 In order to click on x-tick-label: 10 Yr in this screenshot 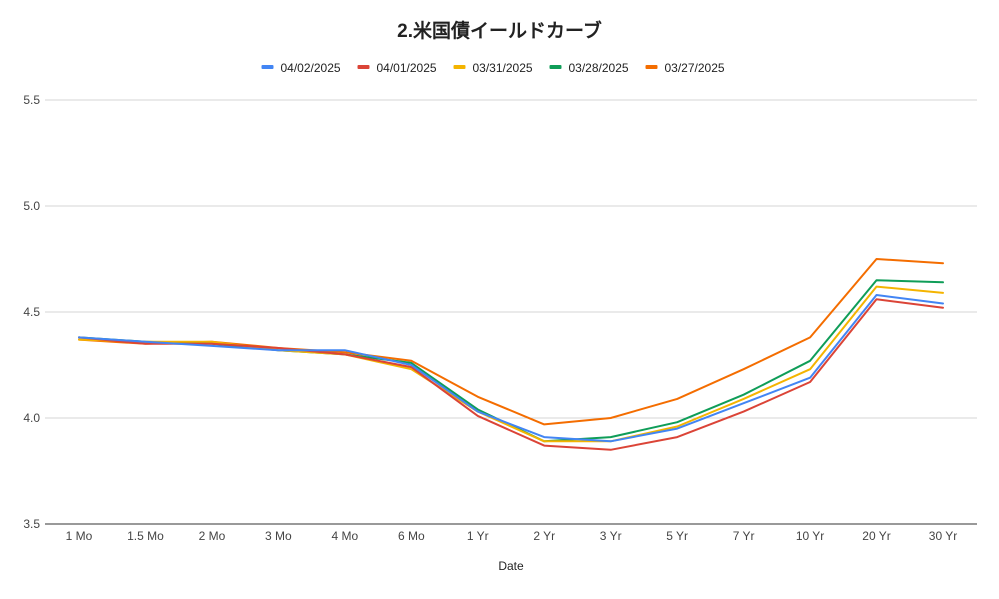, I will do `click(810, 536)`.